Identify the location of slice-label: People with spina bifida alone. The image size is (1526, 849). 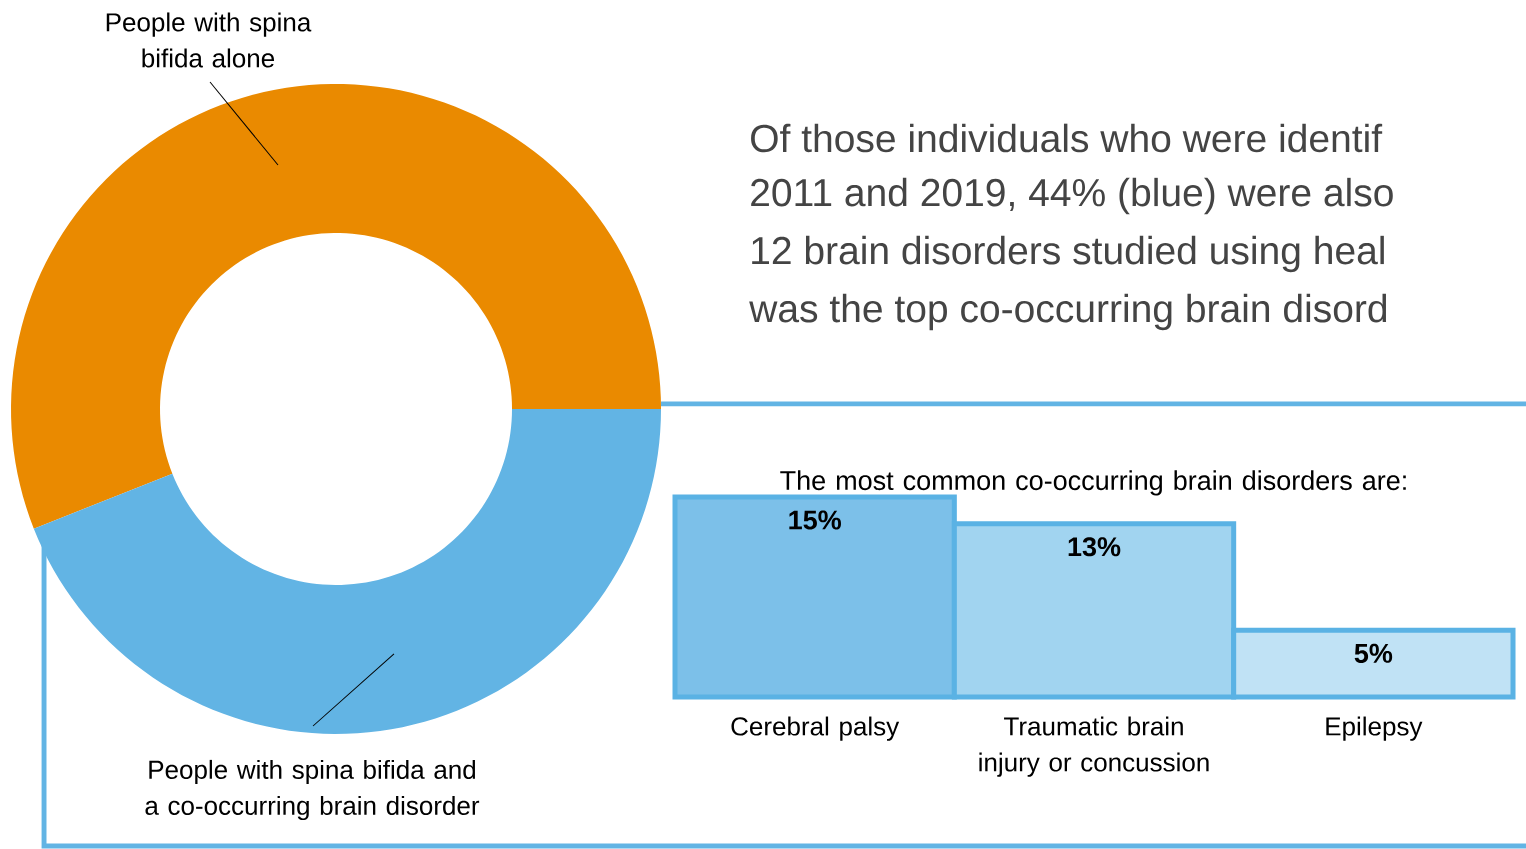
(209, 40).